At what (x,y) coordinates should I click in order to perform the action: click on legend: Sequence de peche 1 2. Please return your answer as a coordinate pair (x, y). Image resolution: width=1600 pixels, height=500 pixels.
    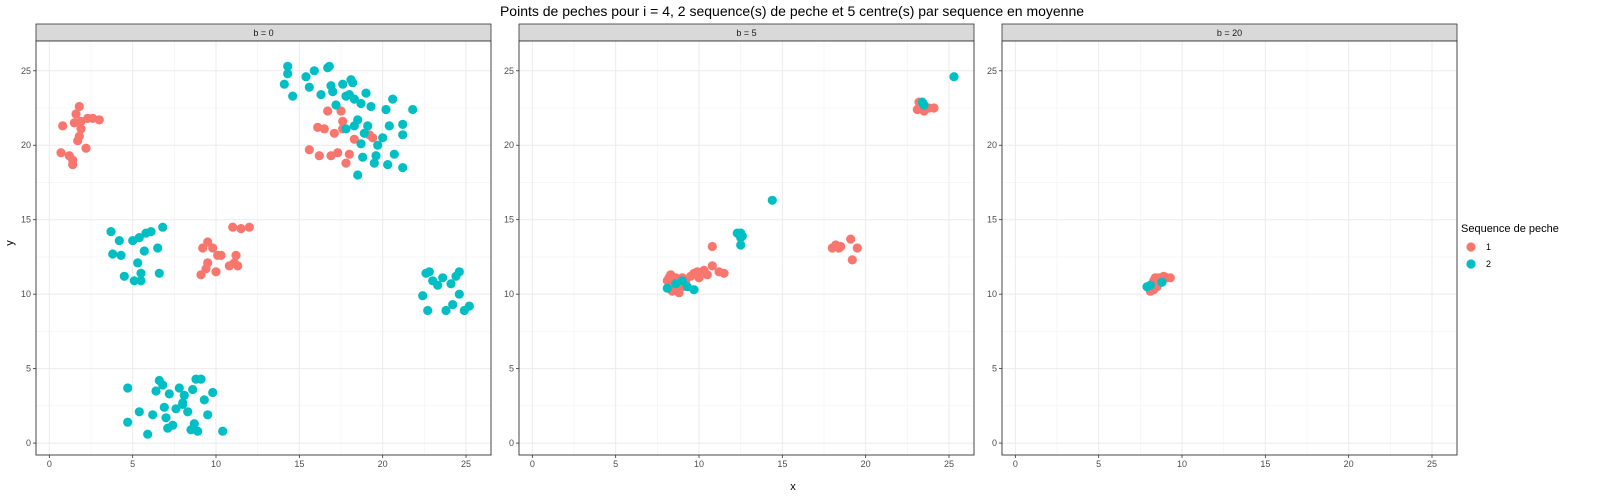
    Looking at the image, I should click on (1510, 246).